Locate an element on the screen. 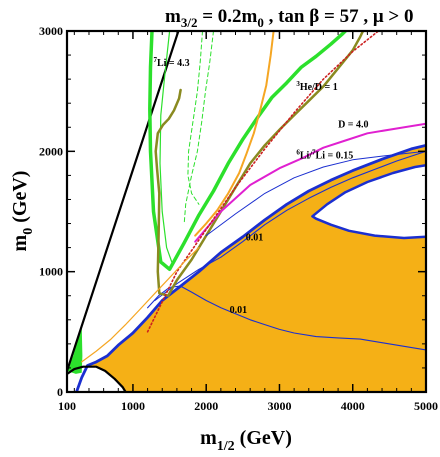 This screenshot has width=440, height=457. x-tick-label: 5000 is located at coordinates (426, 406).